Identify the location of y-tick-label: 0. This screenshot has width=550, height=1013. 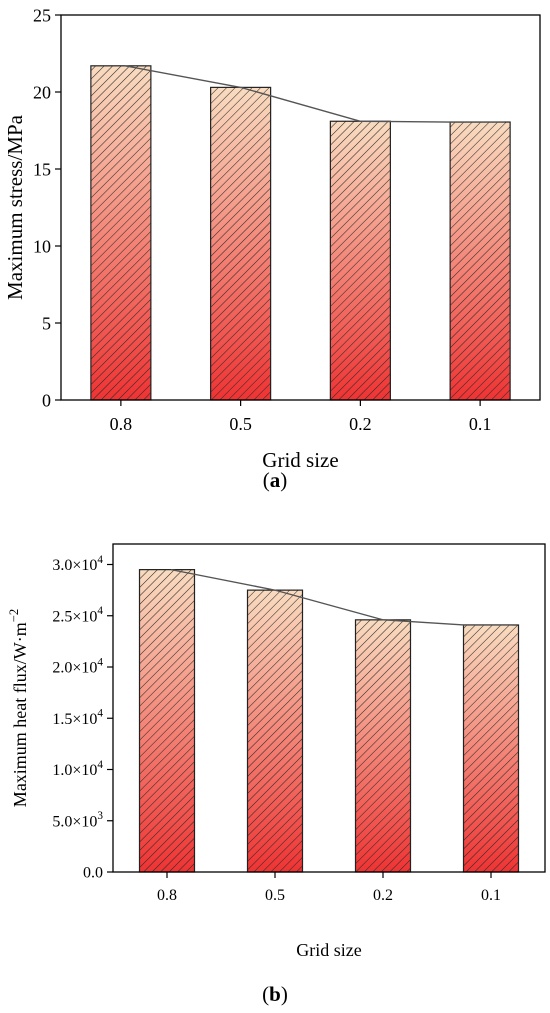
(46, 400).